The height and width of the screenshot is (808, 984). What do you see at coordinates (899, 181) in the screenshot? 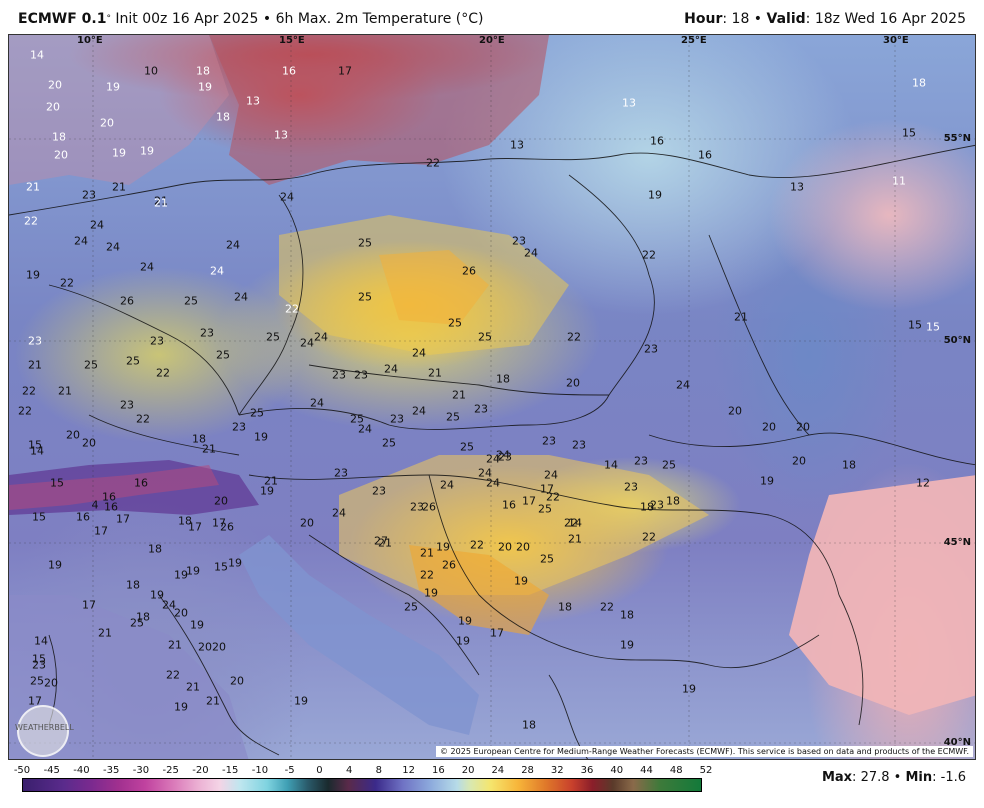
I see `temperature-value: 11` at bounding box center [899, 181].